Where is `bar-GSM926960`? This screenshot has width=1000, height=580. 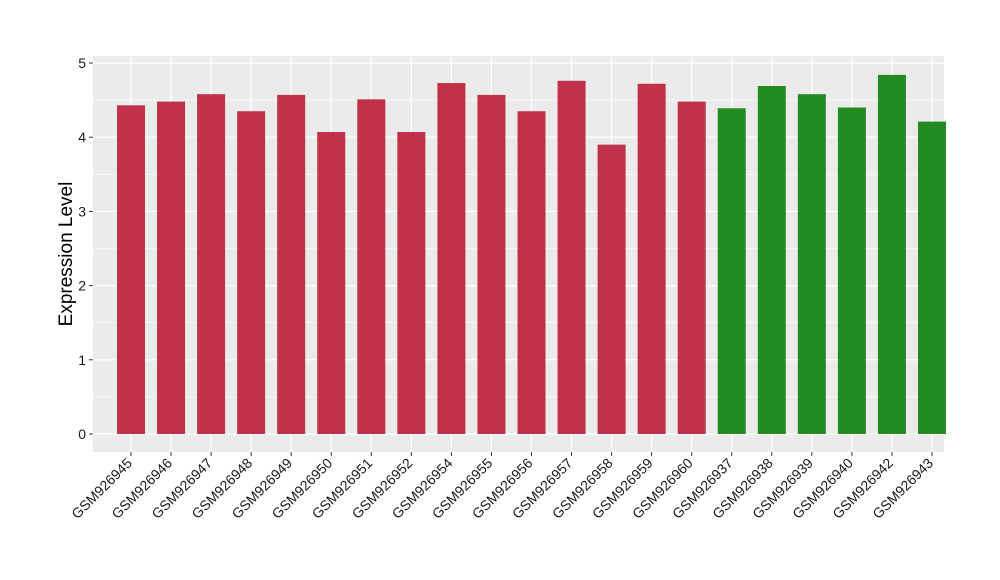 bar-GSM926960 is located at coordinates (691, 268).